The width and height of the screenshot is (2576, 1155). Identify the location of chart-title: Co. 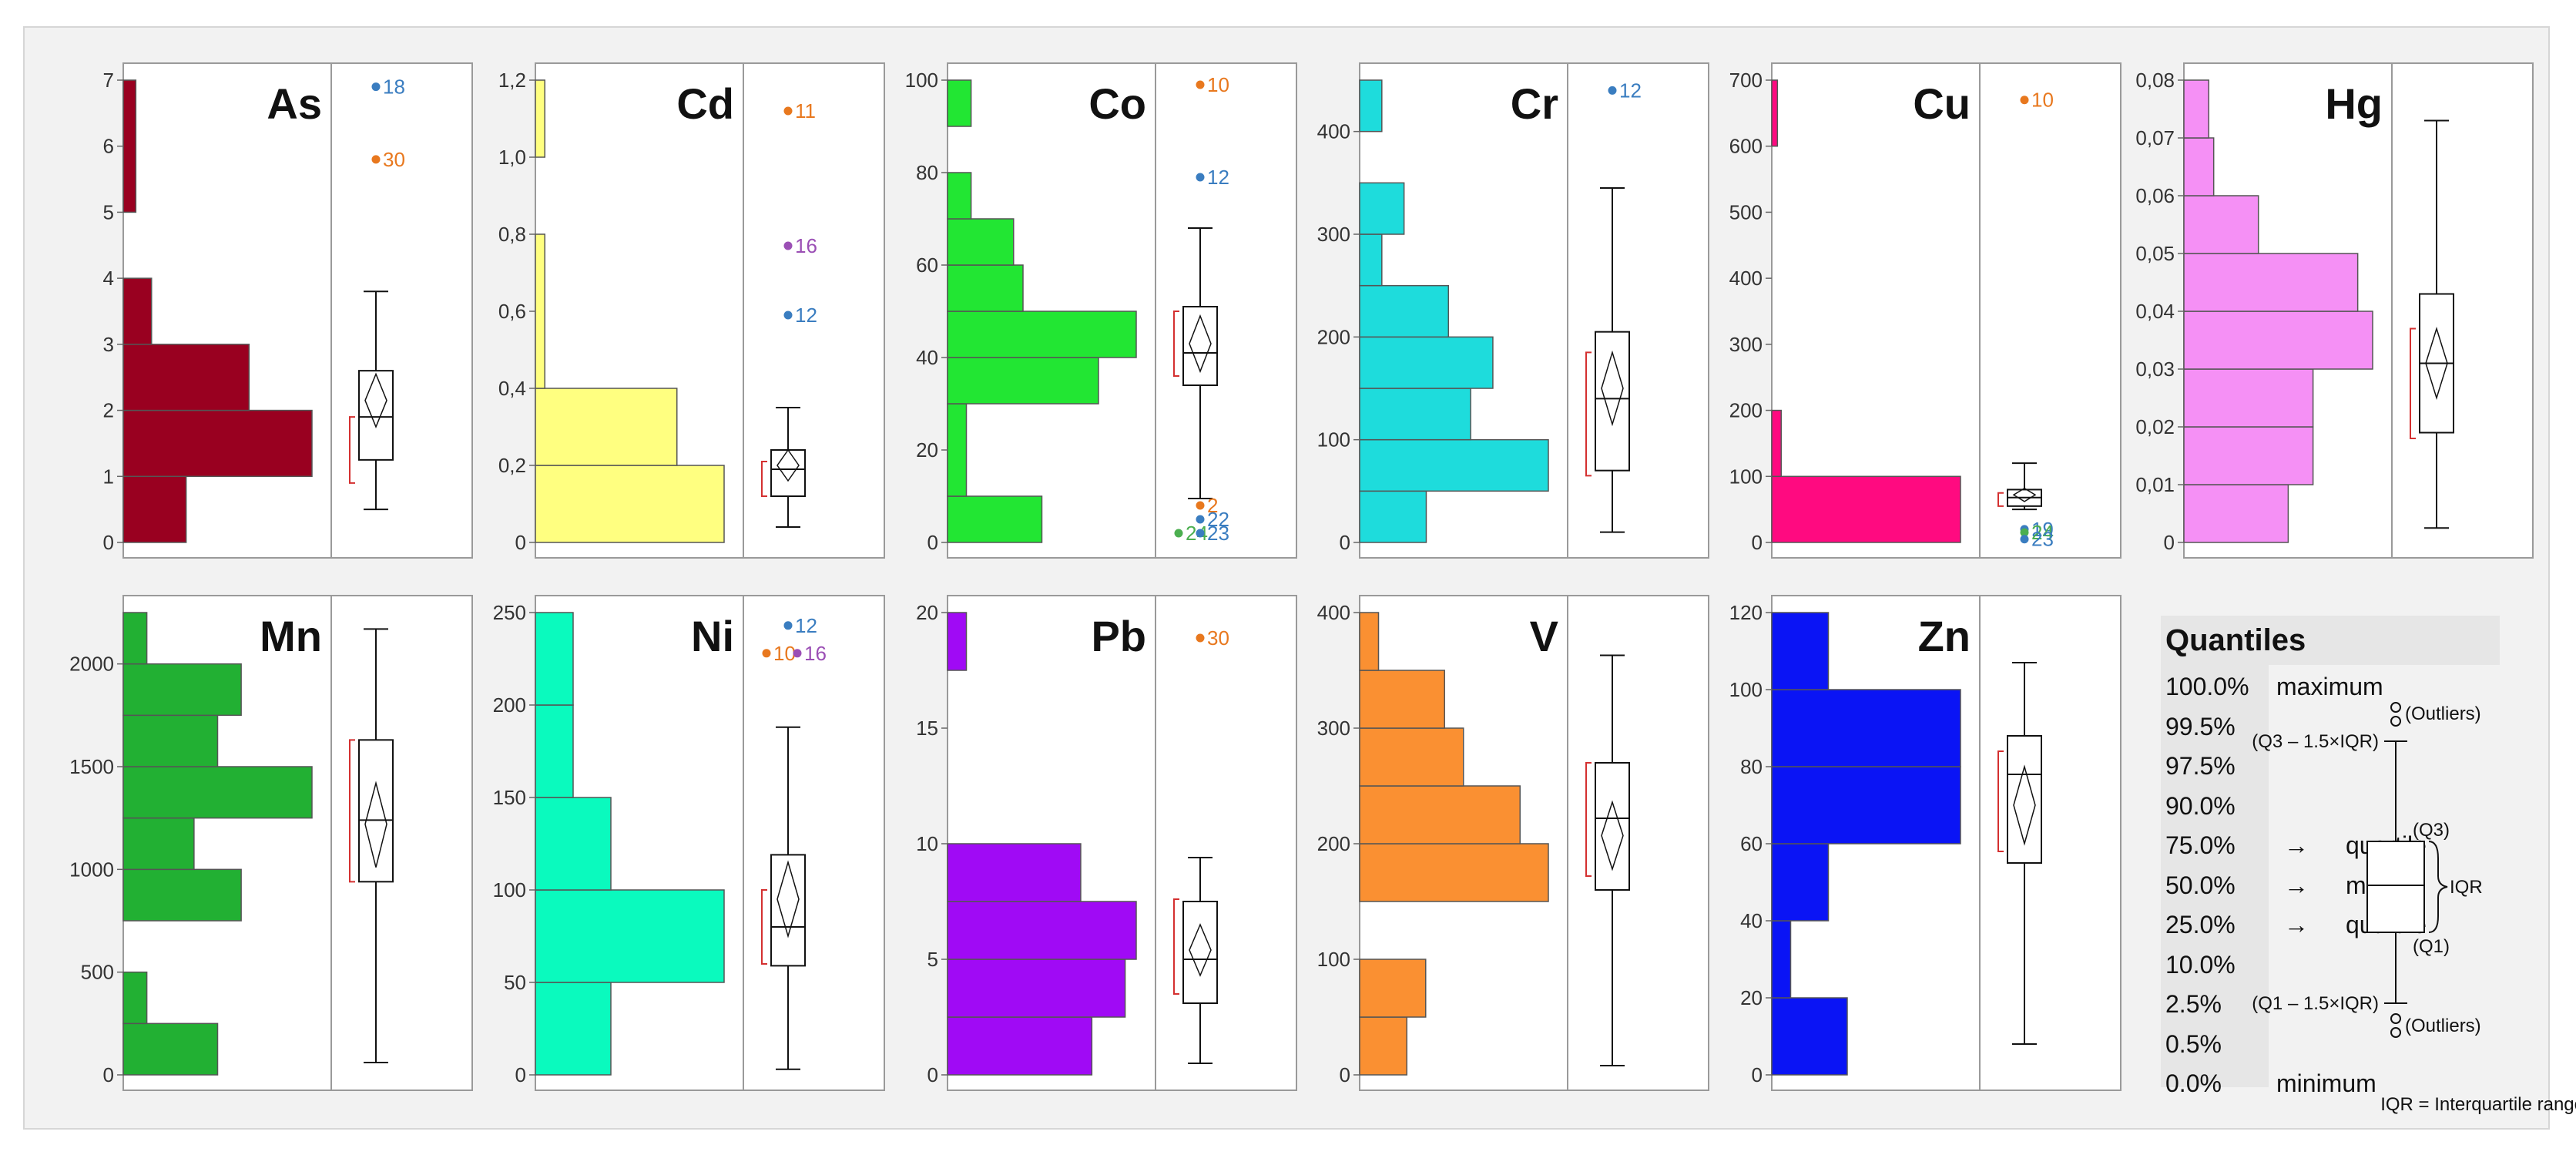
(1117, 103).